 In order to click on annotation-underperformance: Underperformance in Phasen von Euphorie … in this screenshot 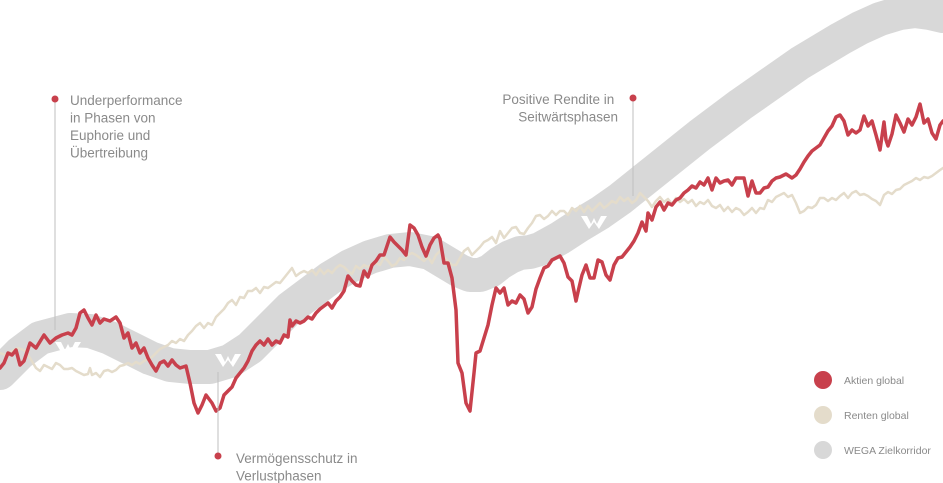, I will do `click(118, 211)`.